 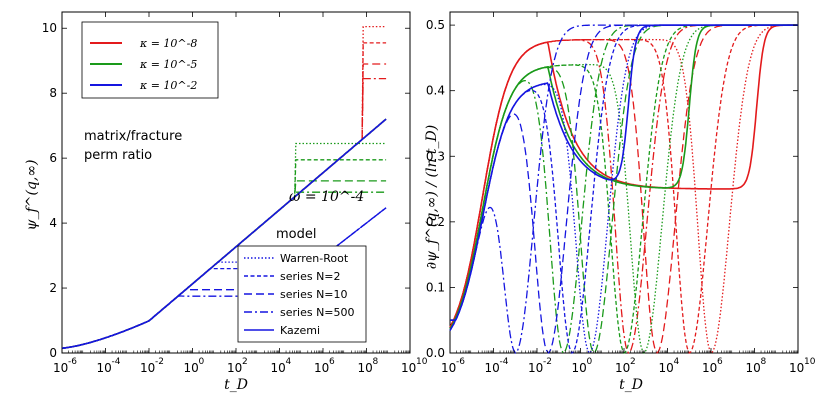 What do you see at coordinates (547, 362) in the screenshot?
I see `right-x-tick-exponent: -2` at bounding box center [547, 362].